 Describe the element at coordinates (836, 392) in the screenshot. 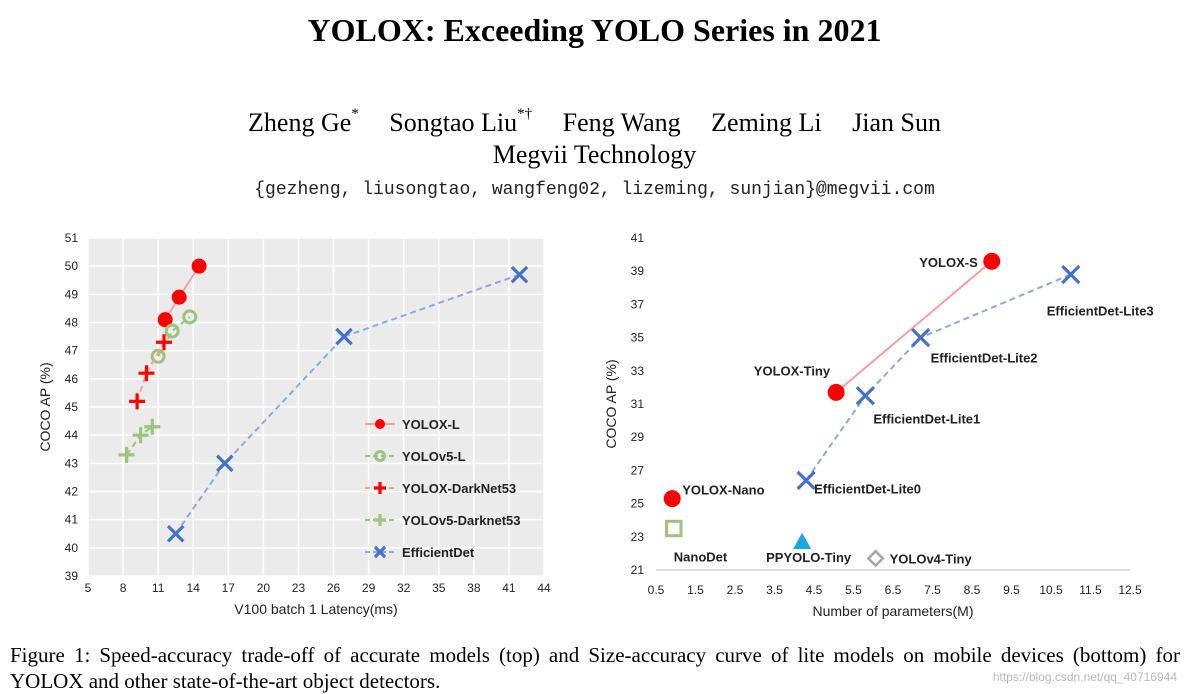

I see `data-point-yolox-tiny` at that location.